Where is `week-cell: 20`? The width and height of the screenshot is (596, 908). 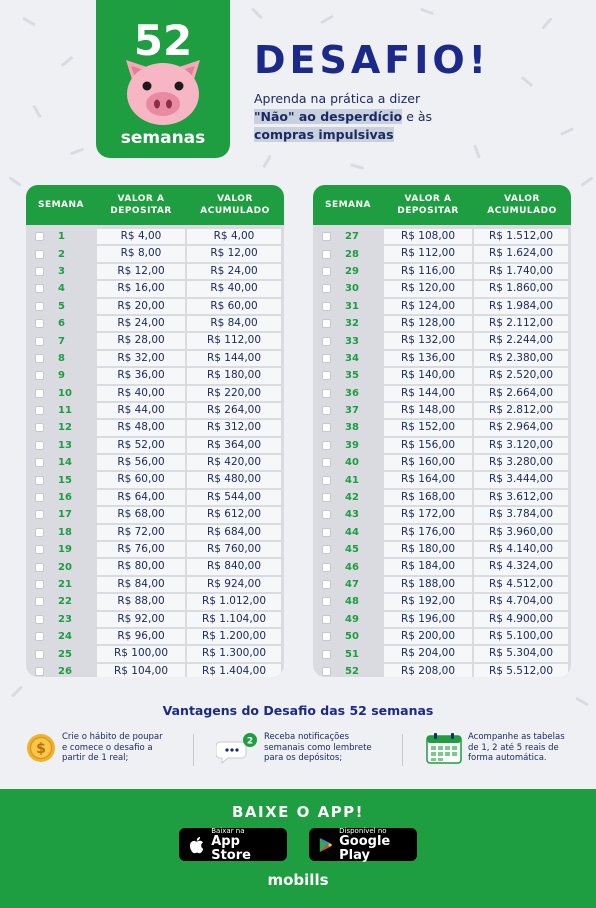 week-cell: 20 is located at coordinates (61, 567).